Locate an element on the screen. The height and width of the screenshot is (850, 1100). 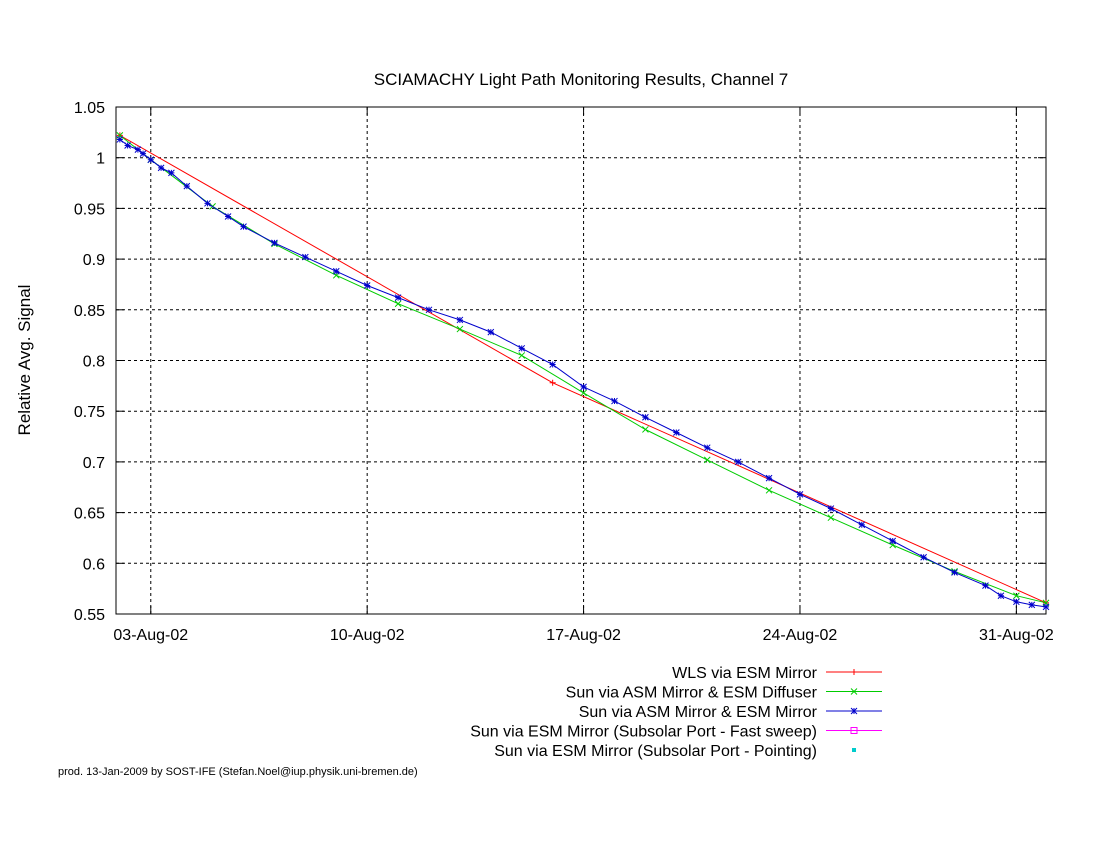
y-tick-label: 1.05 is located at coordinates (89, 108).